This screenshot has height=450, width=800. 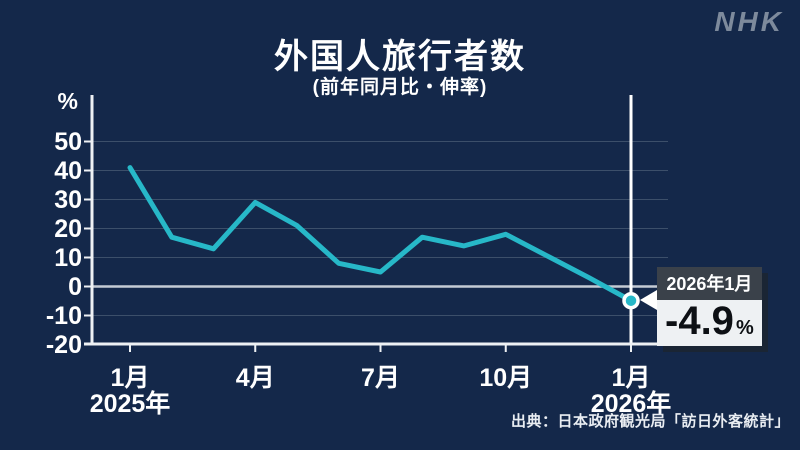 I want to click on callout-value: -4.9, so click(x=699, y=321).